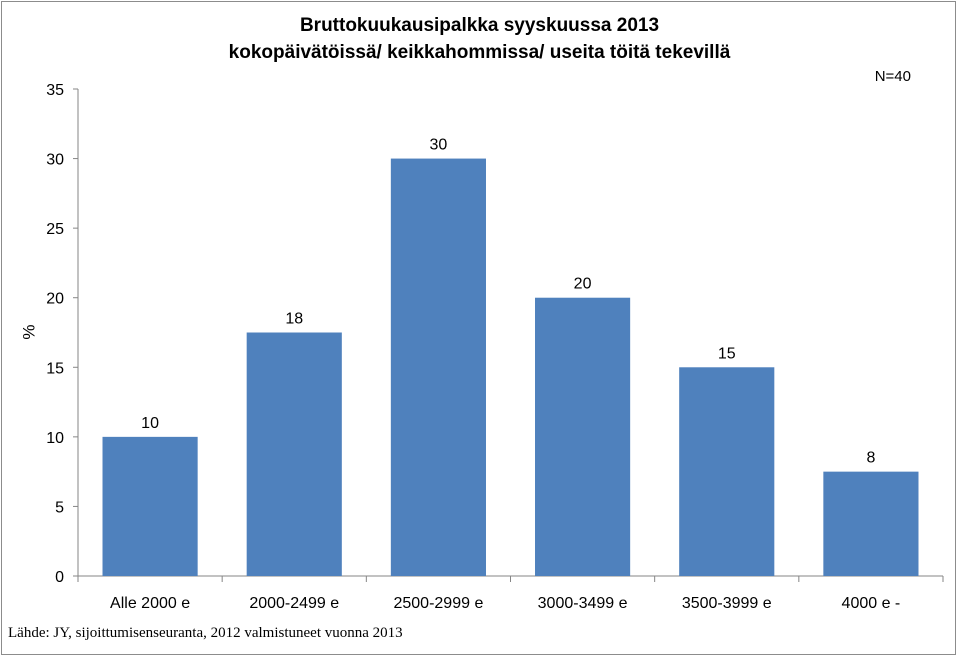  I want to click on x-tick-label: 2500-2999 e, so click(438, 603).